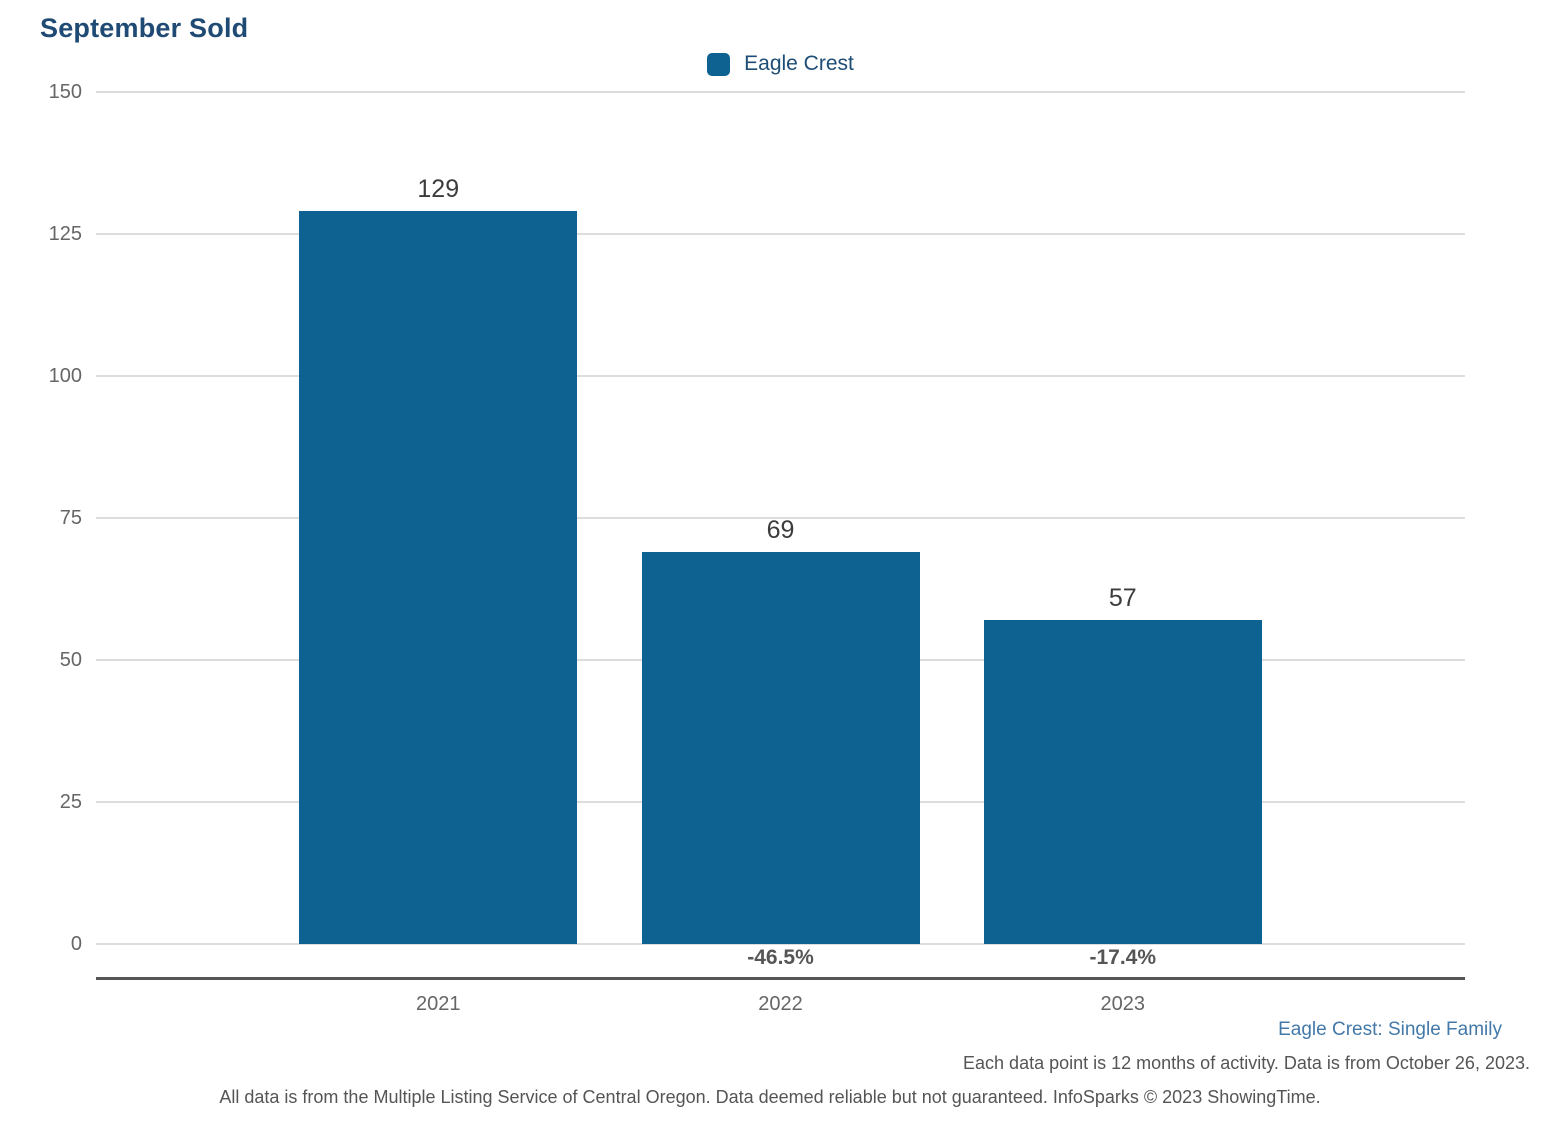 This screenshot has height=1141, width=1563. I want to click on y-tick-label: 75, so click(70, 518).